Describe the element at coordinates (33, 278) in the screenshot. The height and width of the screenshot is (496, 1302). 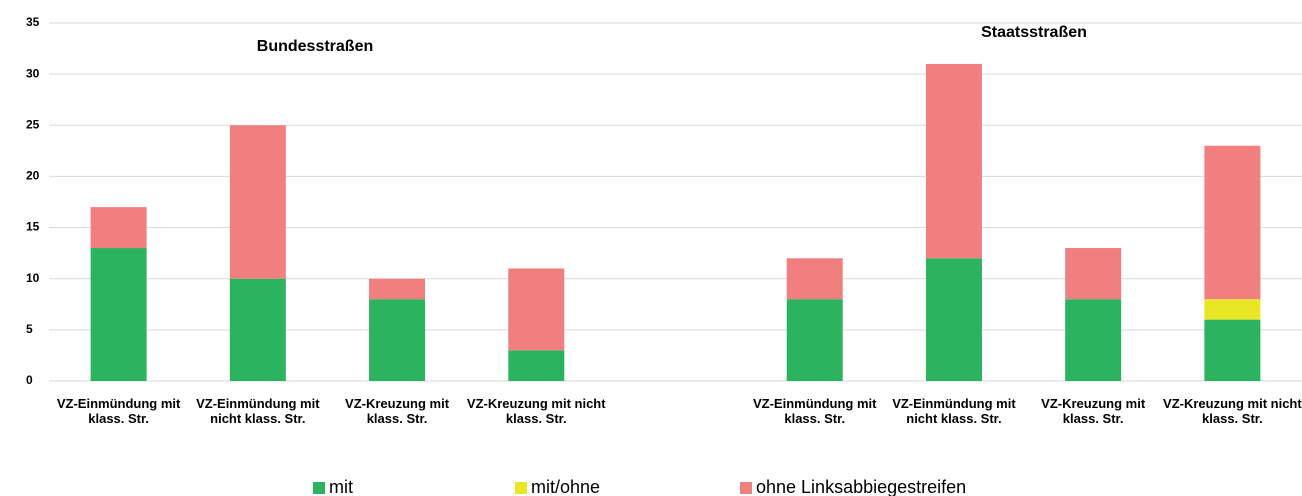
I see `y-tick-label: 10` at that location.